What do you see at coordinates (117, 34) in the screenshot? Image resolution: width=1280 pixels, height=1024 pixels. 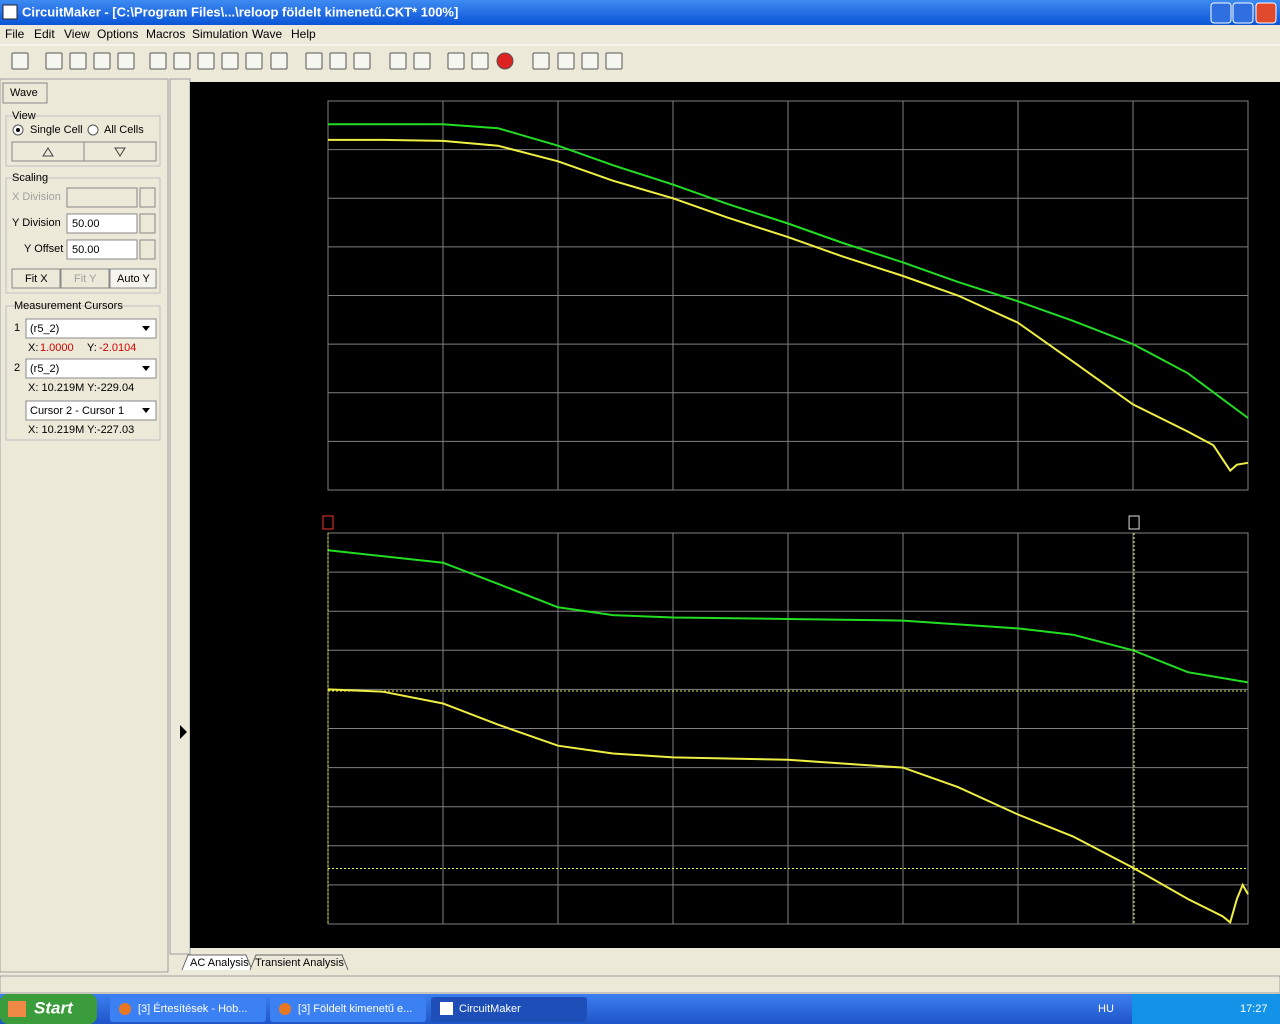 I see `menu-item: Options` at bounding box center [117, 34].